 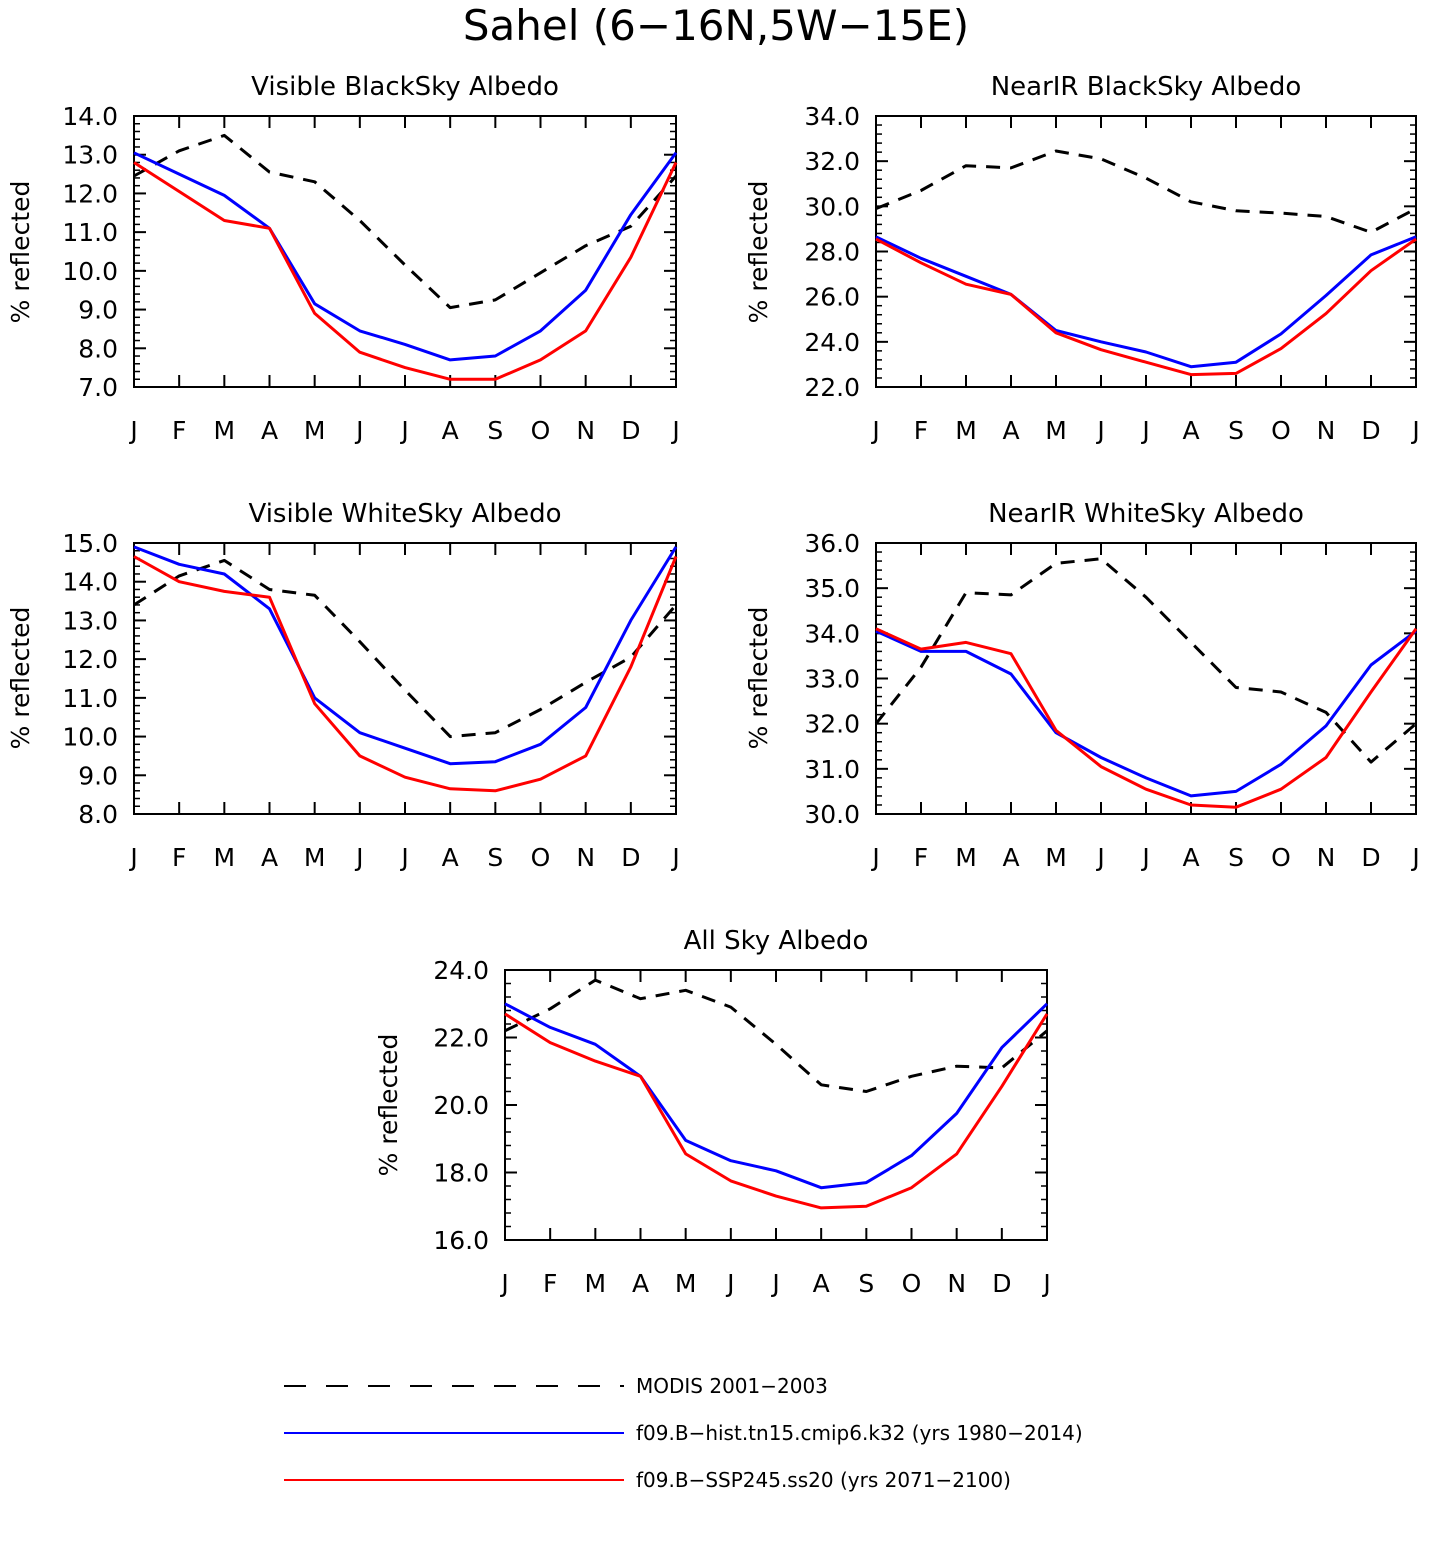 What do you see at coordinates (461, 1105) in the screenshot?
I see `y-tick-label: 20.0` at bounding box center [461, 1105].